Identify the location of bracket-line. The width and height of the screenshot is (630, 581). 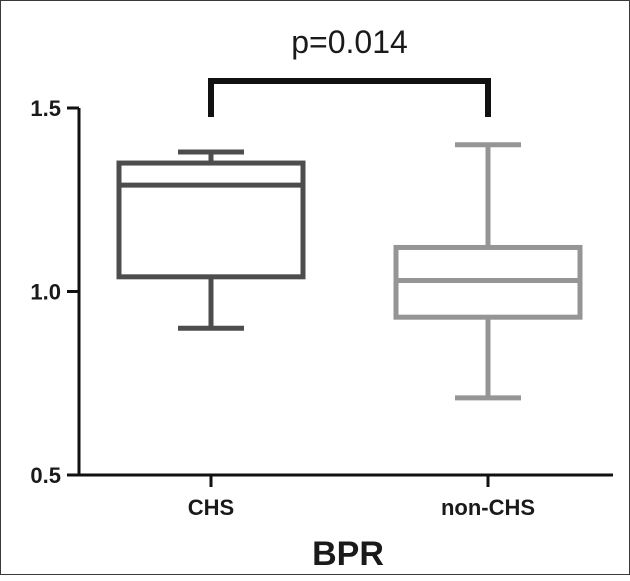
(349, 97).